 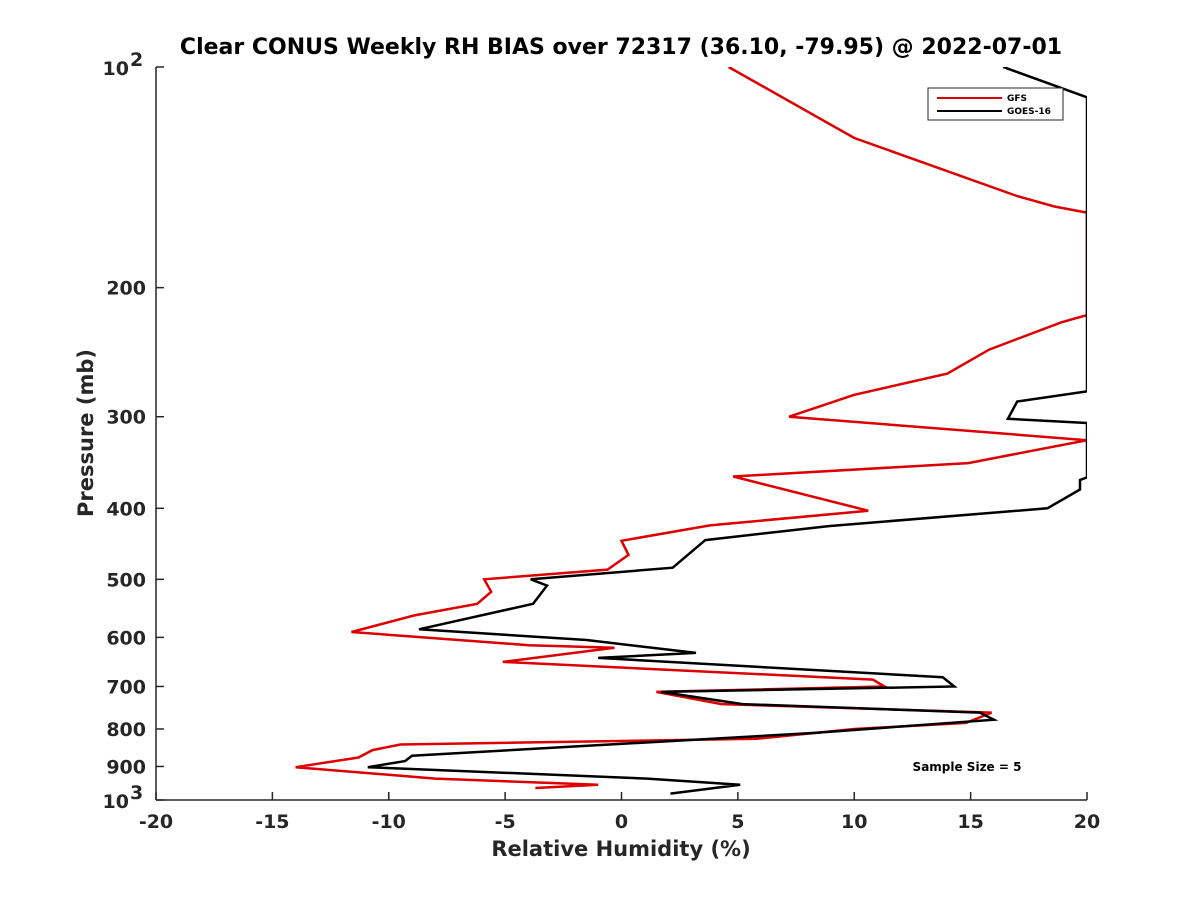 I want to click on y-tick-label: 200, so click(x=126, y=289).